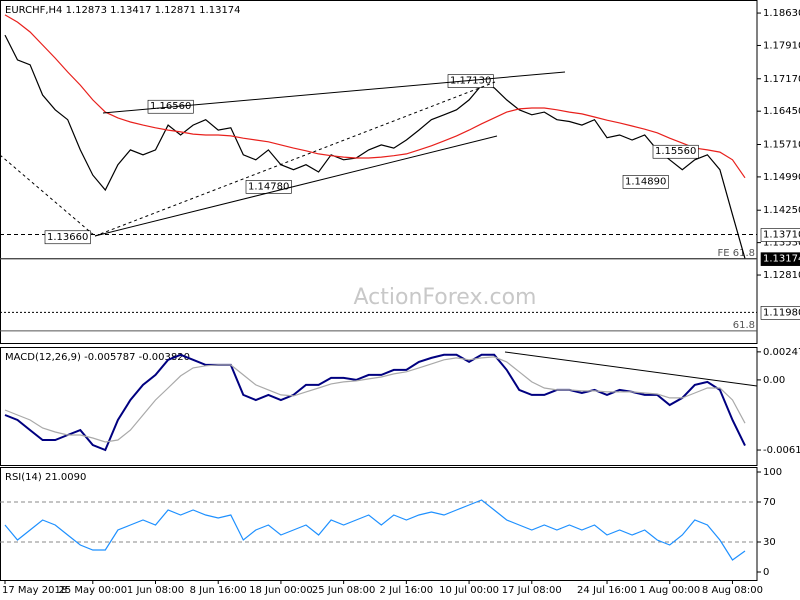  What do you see at coordinates (344, 590) in the screenshot?
I see `x-tick-label: 25 Jun 08:00` at bounding box center [344, 590].